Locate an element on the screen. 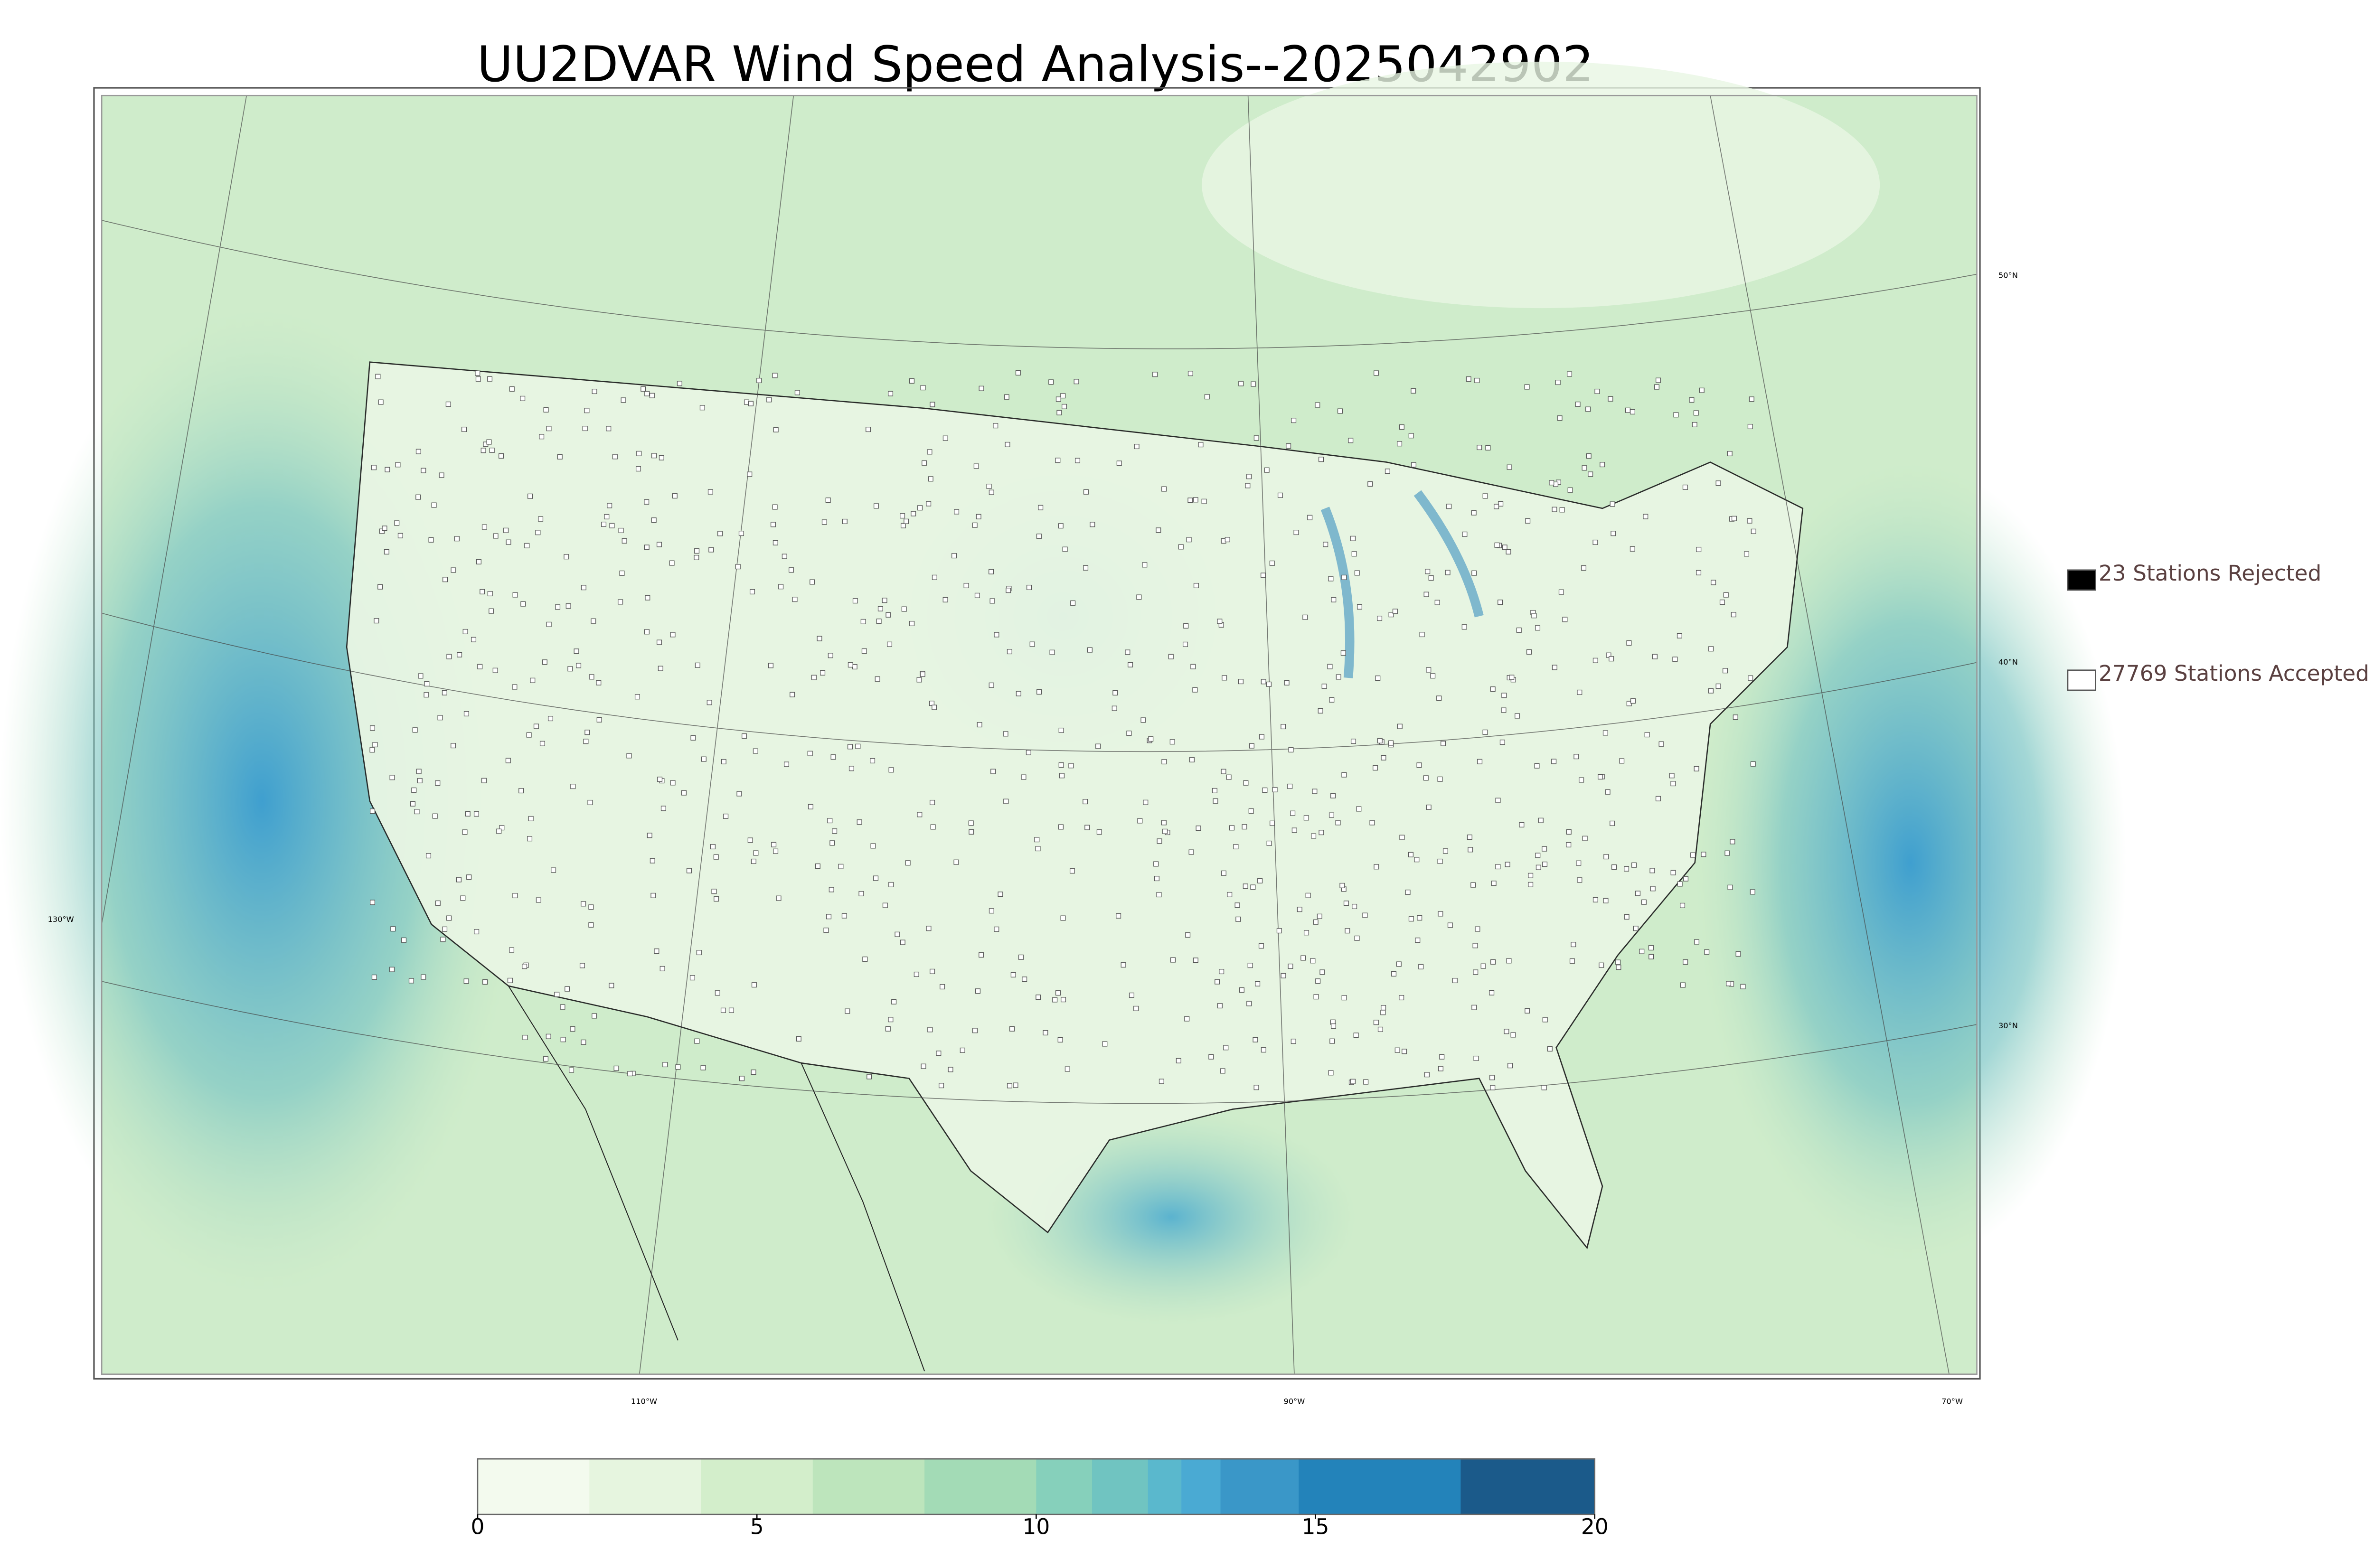 The image size is (2374, 1568). colorbar-tick-label: 10 is located at coordinates (1036, 1527).